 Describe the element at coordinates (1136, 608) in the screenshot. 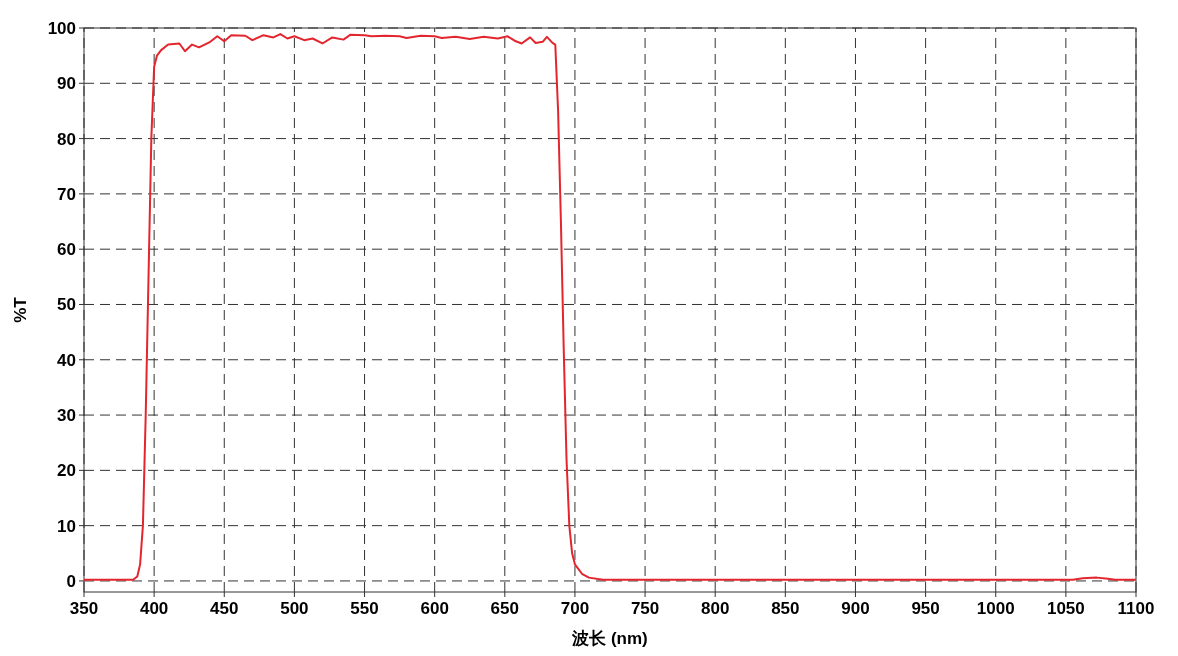

I see `x-tick-label: 1100` at that location.